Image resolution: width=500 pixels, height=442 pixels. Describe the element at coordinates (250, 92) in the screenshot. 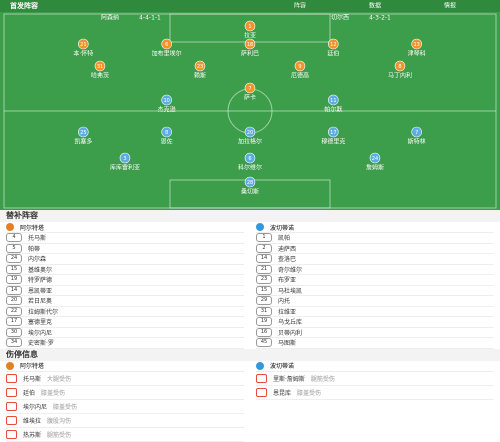

I see `player: 7 萨卡` at that location.